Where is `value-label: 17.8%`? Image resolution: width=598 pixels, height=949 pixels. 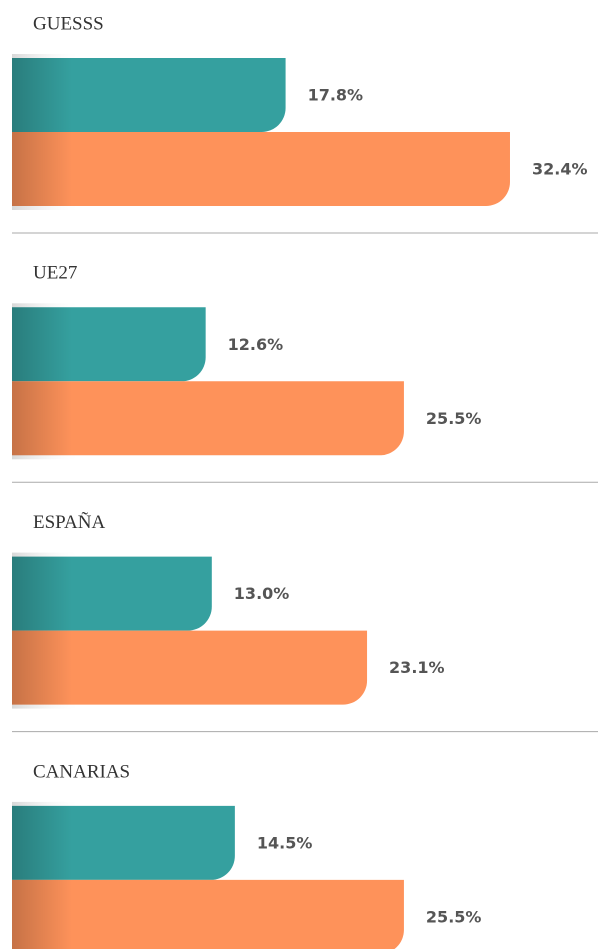 value-label: 17.8% is located at coordinates (336, 95).